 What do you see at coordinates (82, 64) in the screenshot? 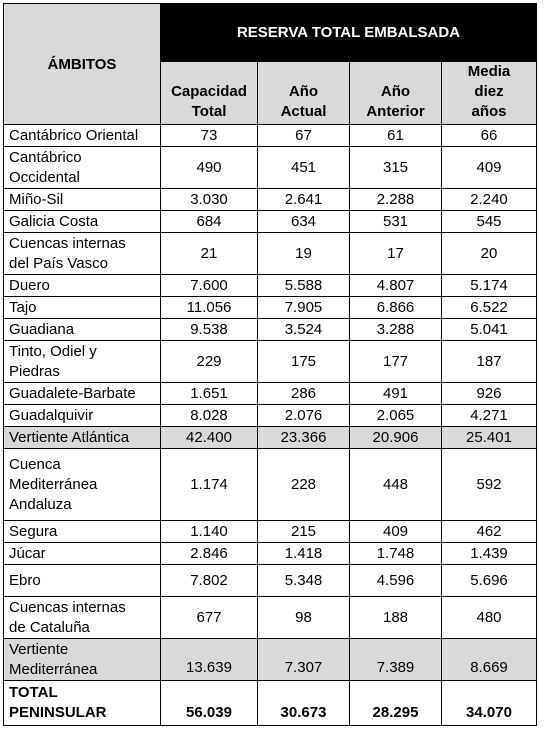
I see `ambitos-header: ÁMBITOS` at bounding box center [82, 64].